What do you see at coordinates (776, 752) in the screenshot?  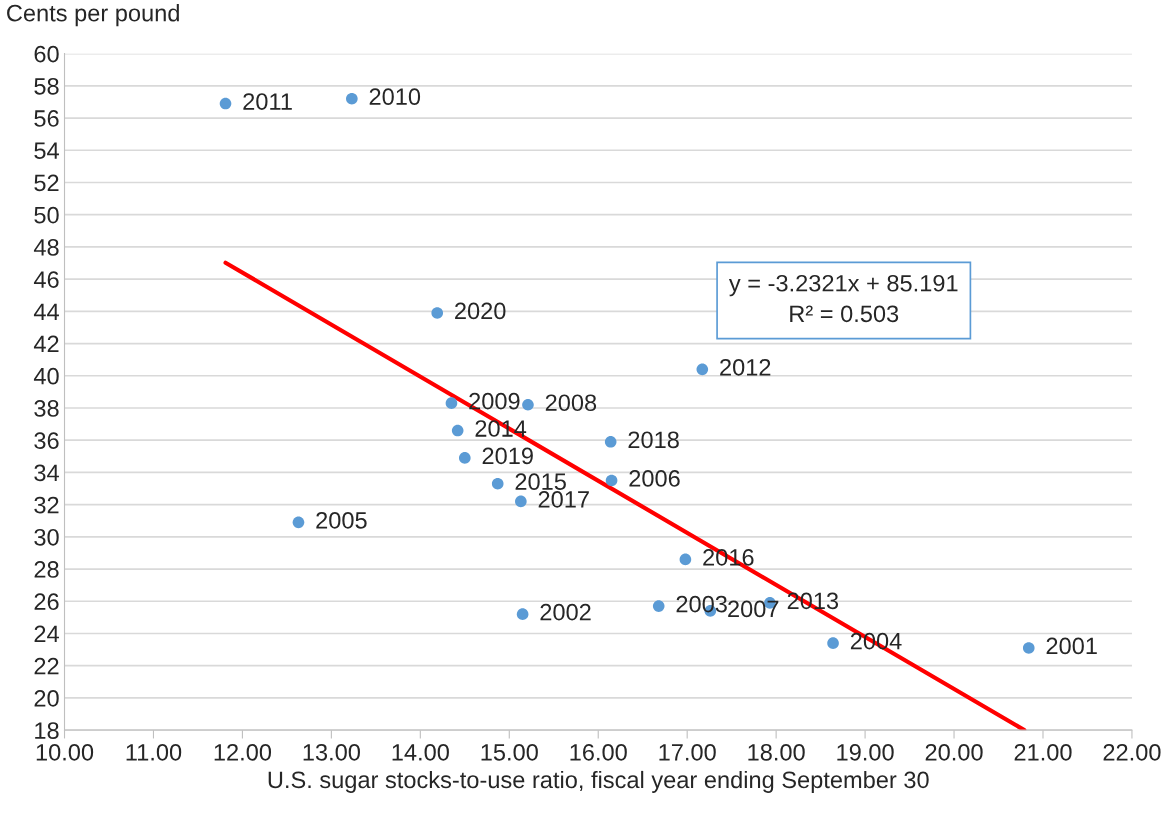 I see `x-tick-label: 18.00` at bounding box center [776, 752].